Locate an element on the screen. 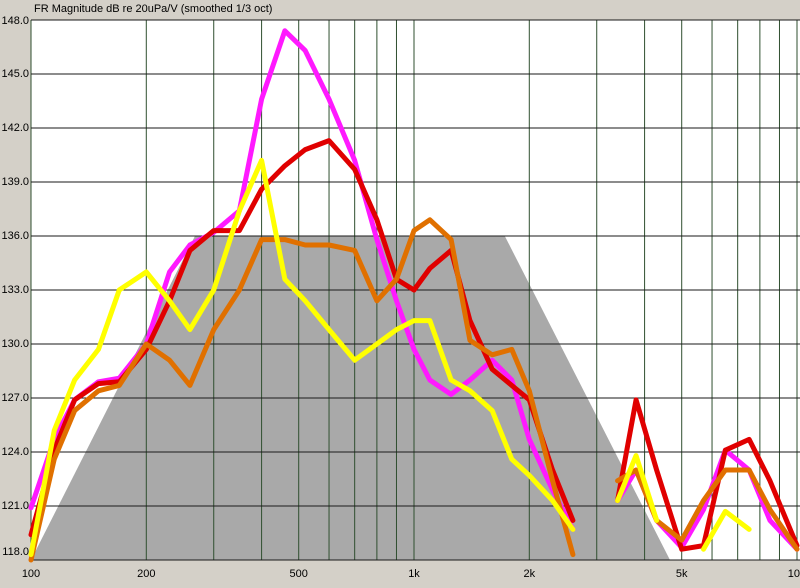  y-tick-label: 121.0 is located at coordinates (15, 506).